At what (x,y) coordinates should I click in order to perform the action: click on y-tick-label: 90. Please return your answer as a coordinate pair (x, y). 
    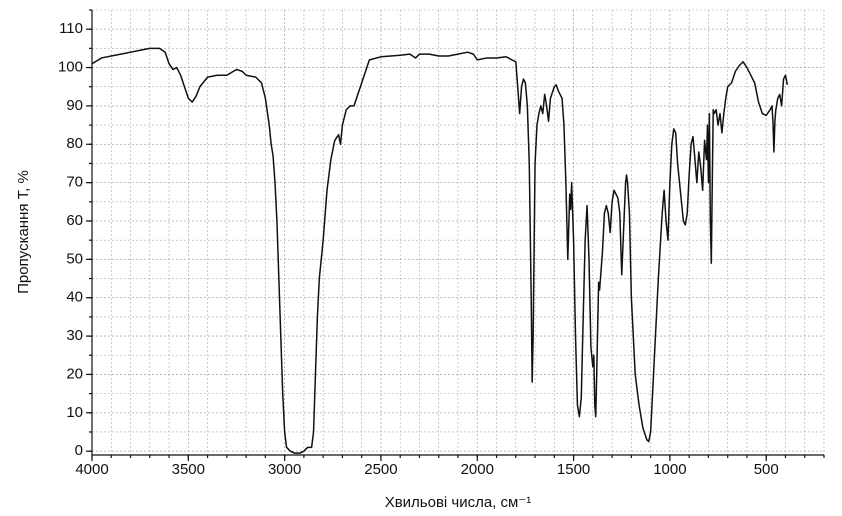
    Looking at the image, I should click on (74, 105).